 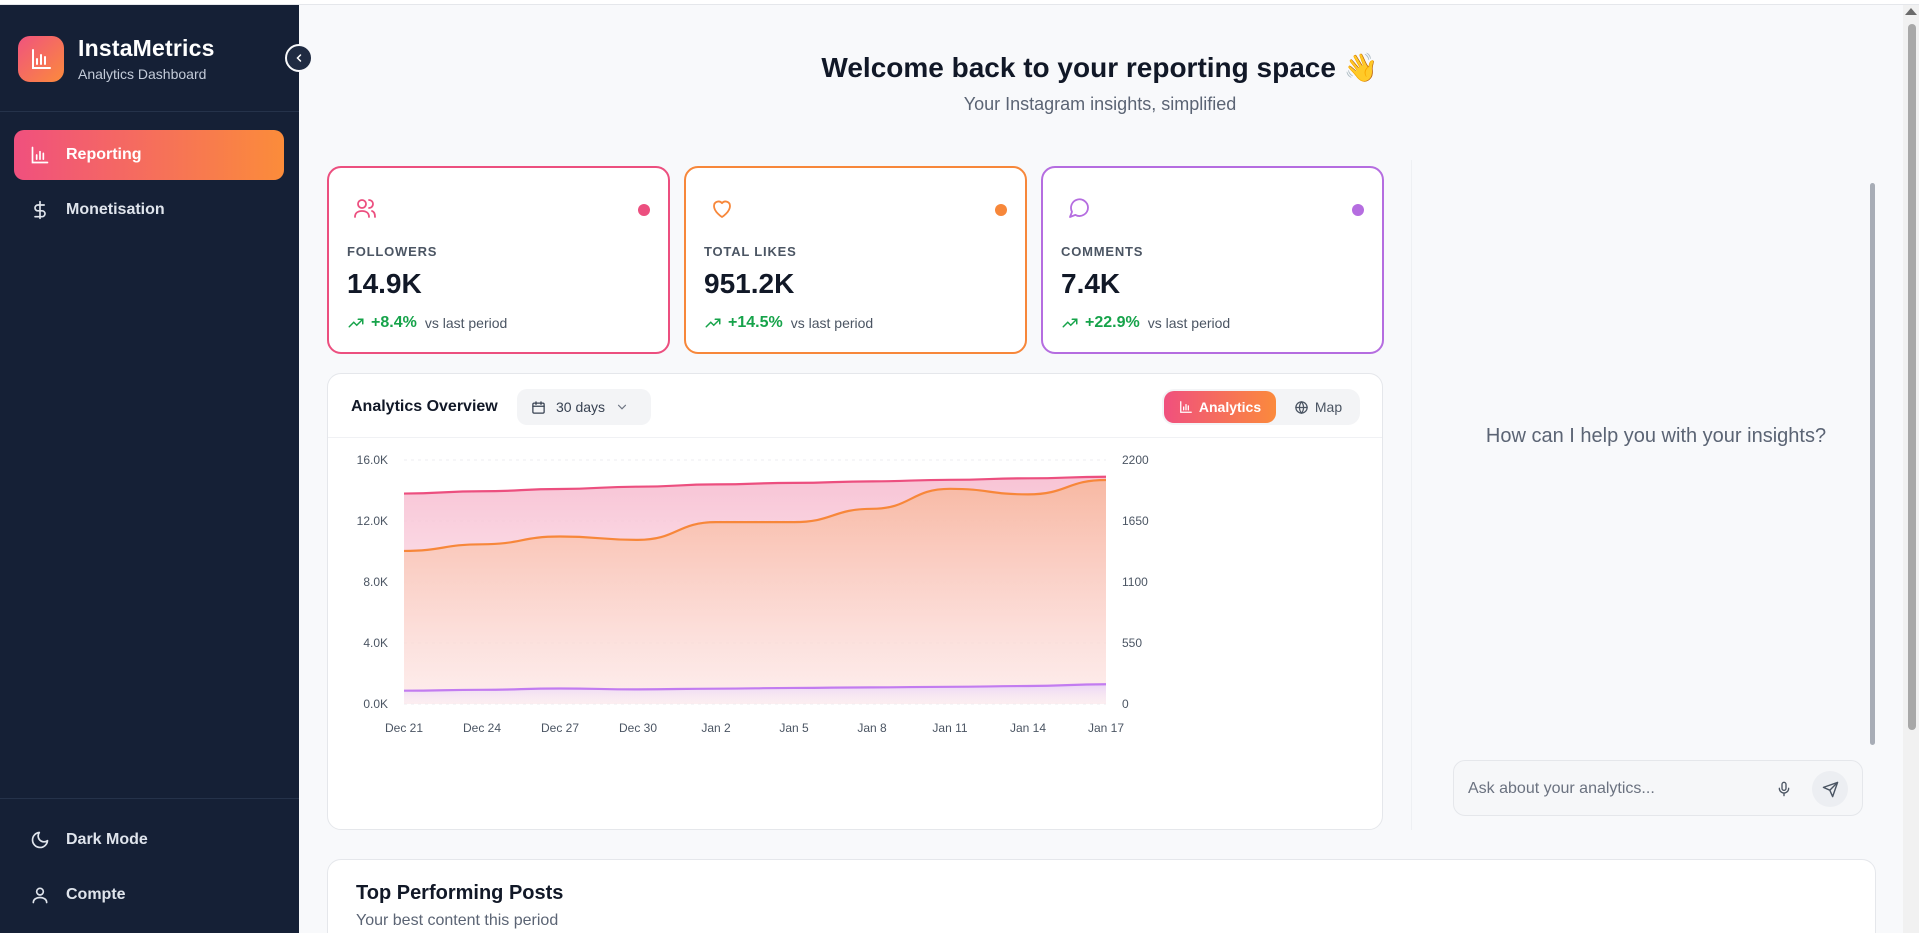 What do you see at coordinates (375, 582) in the screenshot?
I see `y-axis-left-tick: 8.0K` at bounding box center [375, 582].